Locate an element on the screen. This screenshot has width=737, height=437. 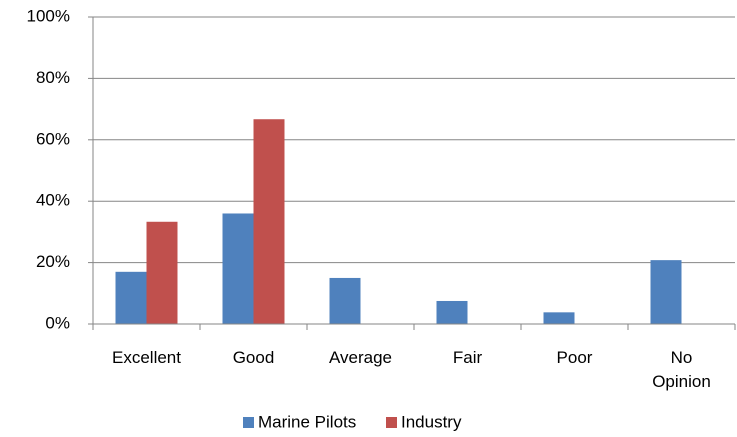
x-tick-label: Good is located at coordinates (253, 357).